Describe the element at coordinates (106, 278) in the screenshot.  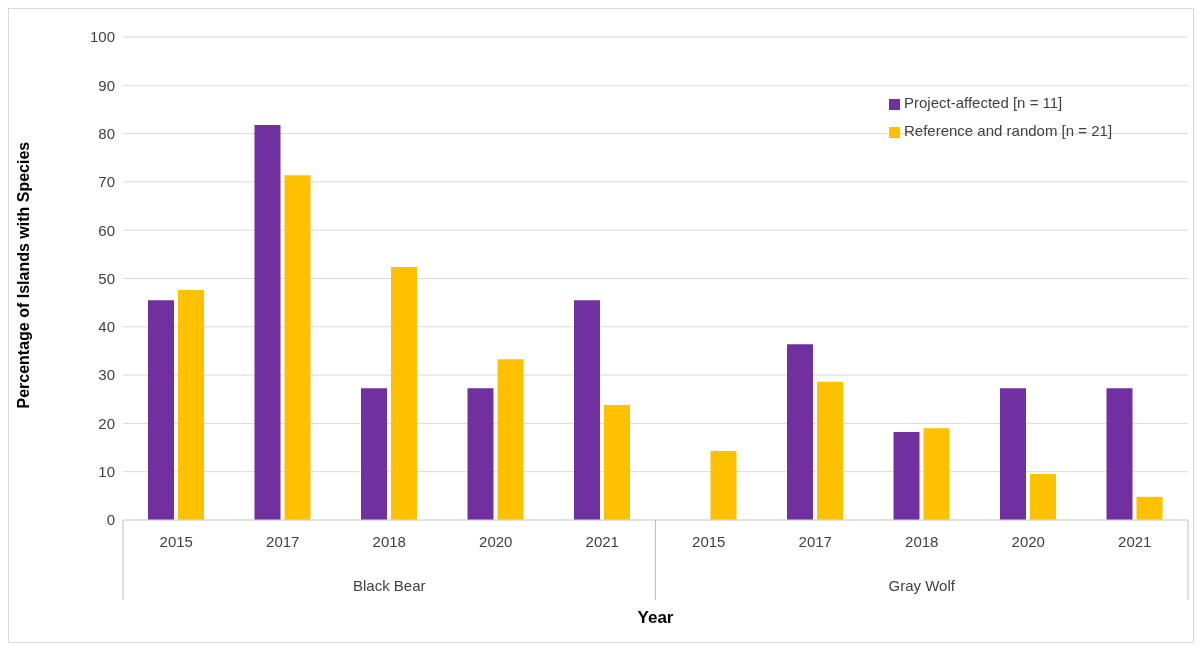
I see `y-tick-label: 50` at that location.